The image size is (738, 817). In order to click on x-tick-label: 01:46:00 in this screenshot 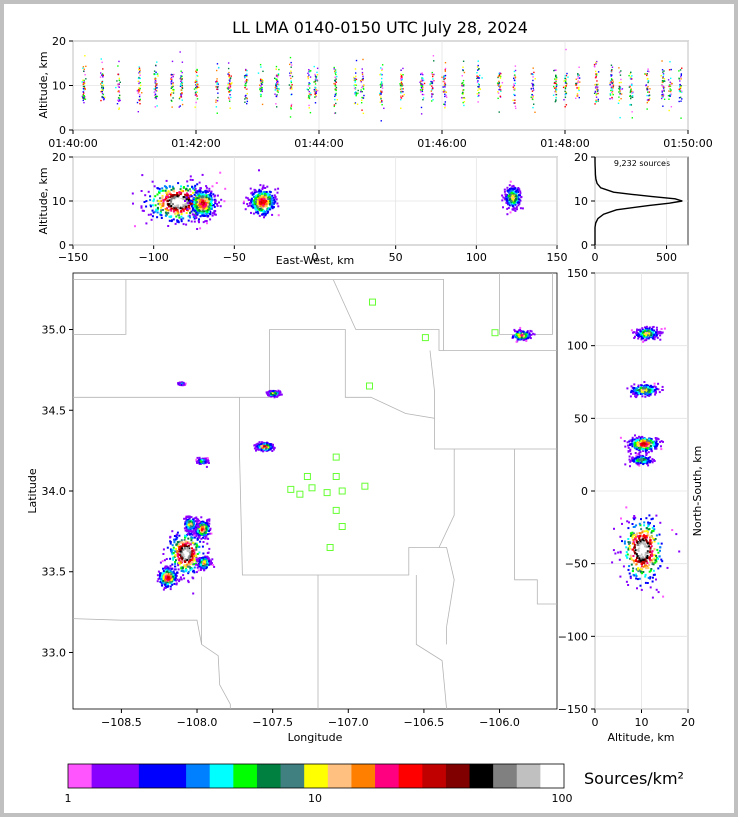, I will do `click(441, 143)`.